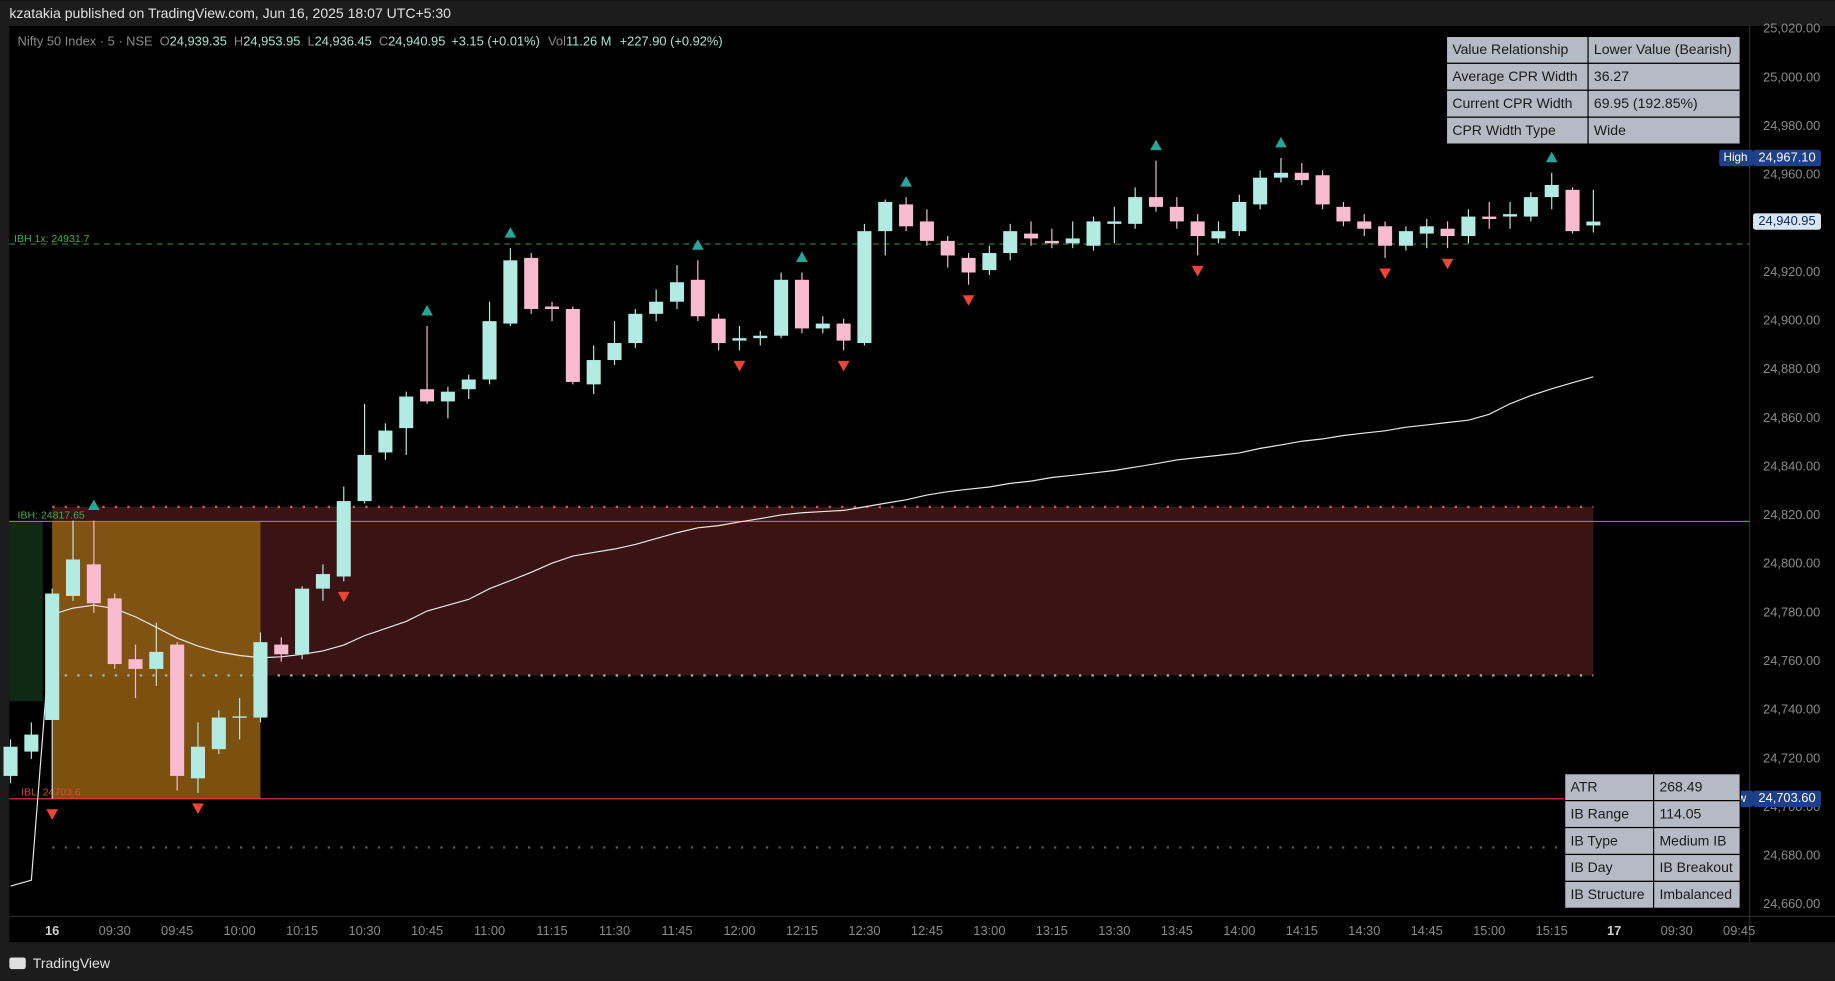 The image size is (1835, 981). What do you see at coordinates (198, 41) in the screenshot?
I see `legend-item: 24,939.35` at bounding box center [198, 41].